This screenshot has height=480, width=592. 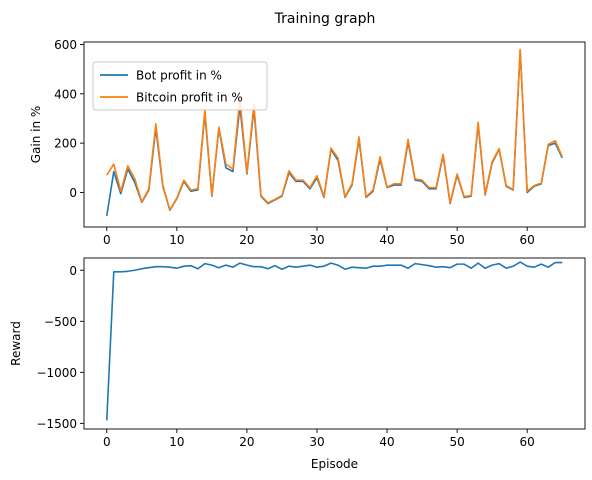 What do you see at coordinates (179, 76) in the screenshot?
I see `legend-label: Bot profit in %` at bounding box center [179, 76].